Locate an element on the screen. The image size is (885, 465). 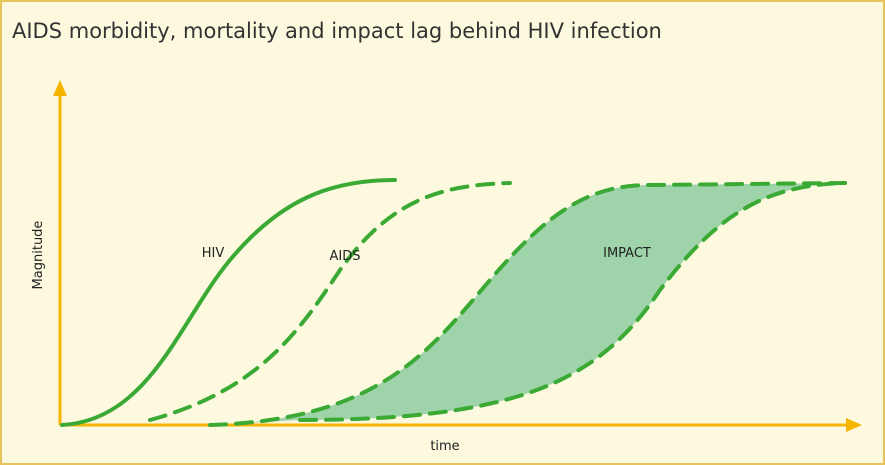
y-axis-label: Magnitude is located at coordinates (38, 255).